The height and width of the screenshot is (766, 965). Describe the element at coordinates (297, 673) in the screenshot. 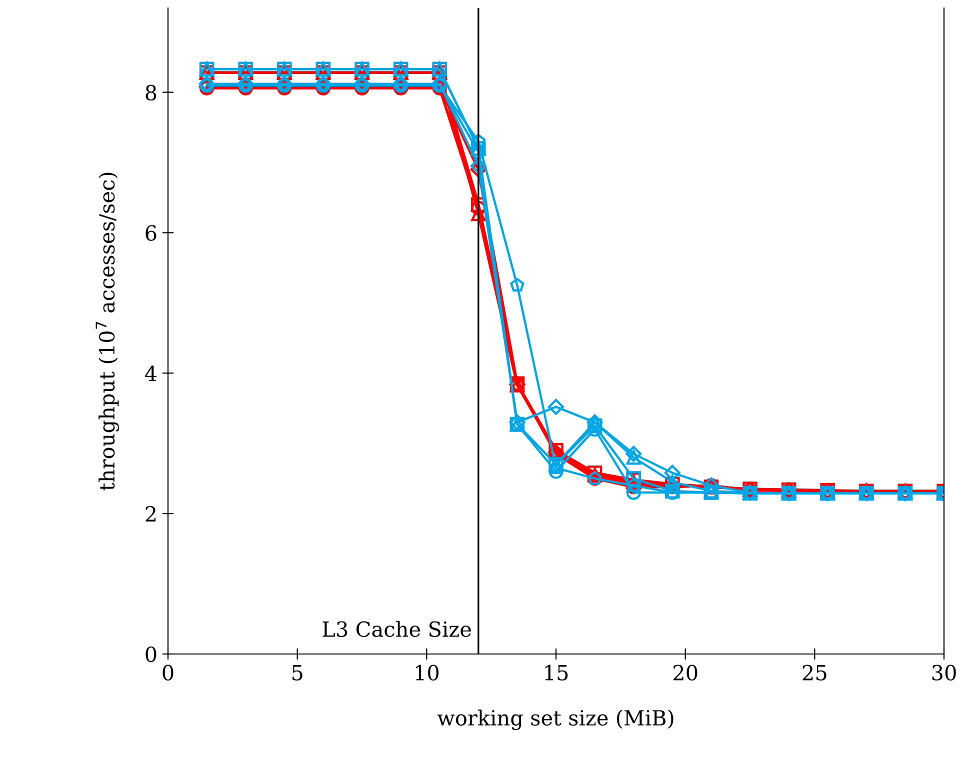

I see `x-tick-label: 5` at that location.